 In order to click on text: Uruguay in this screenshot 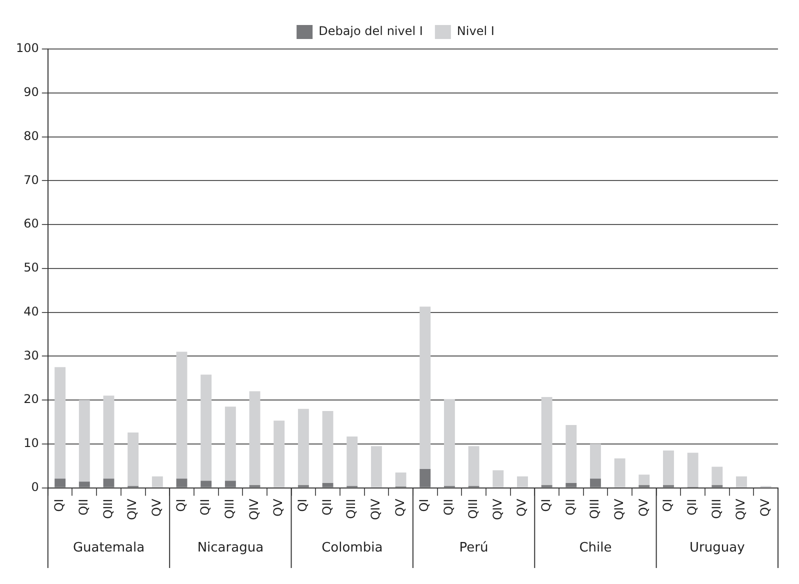, I will do `click(718, 548)`.